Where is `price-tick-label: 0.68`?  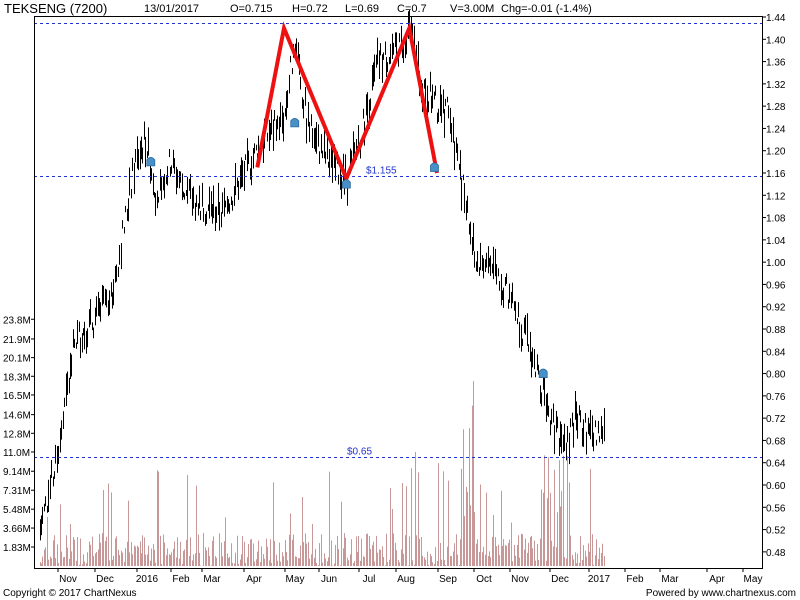
price-tick-label: 0.68 is located at coordinates (776, 441).